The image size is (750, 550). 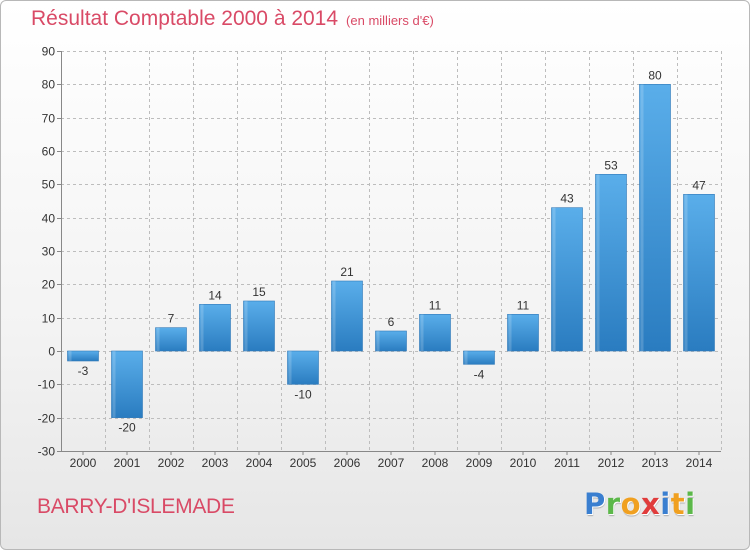 I want to click on data-label: -4, so click(x=479, y=374).